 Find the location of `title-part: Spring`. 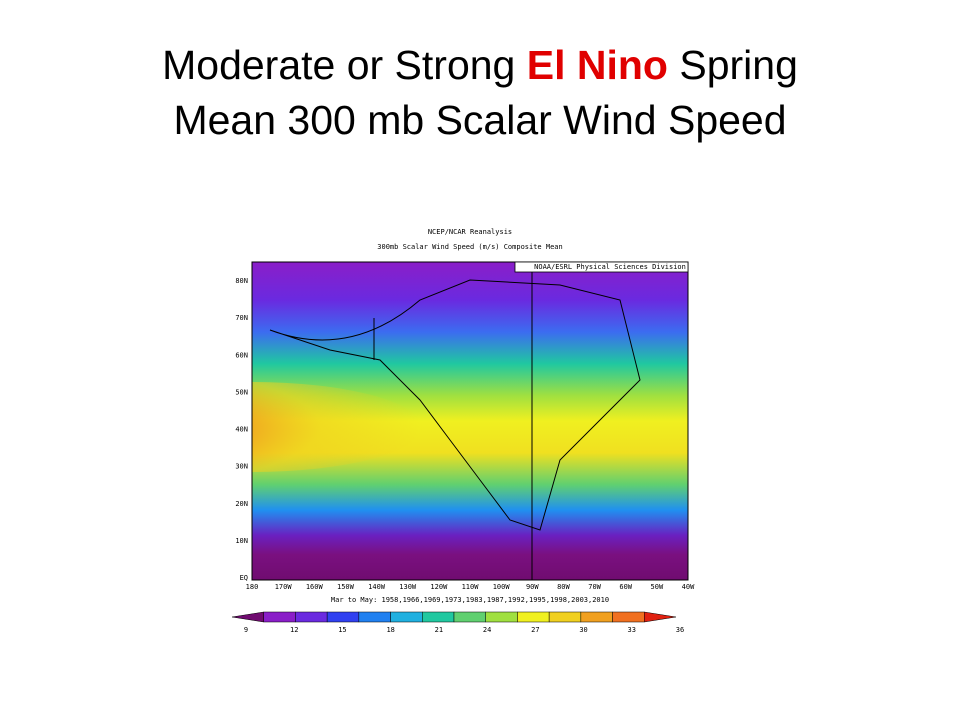

title-part: Spring is located at coordinates (732, 65).